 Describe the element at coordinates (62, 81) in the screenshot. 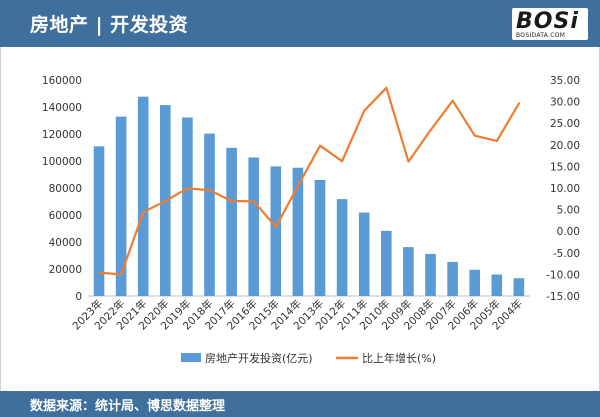

I see `y-left-tick-label: 160000` at that location.